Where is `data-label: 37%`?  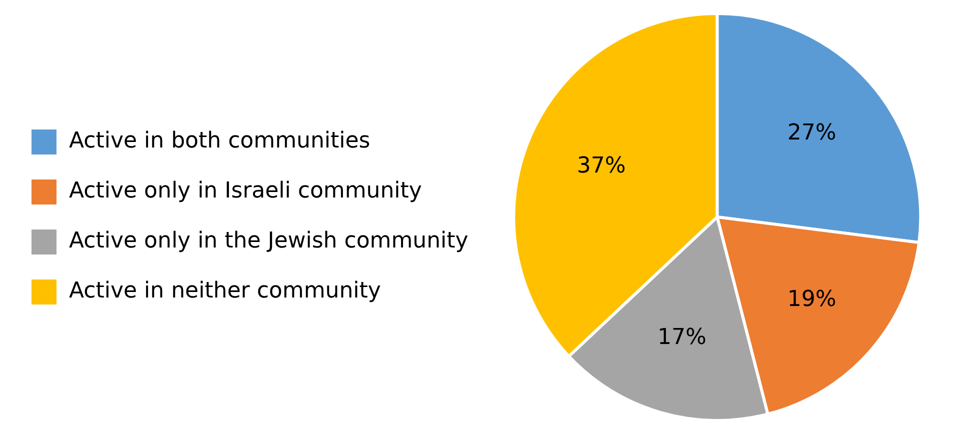
data-label: 37% is located at coordinates (601, 166).